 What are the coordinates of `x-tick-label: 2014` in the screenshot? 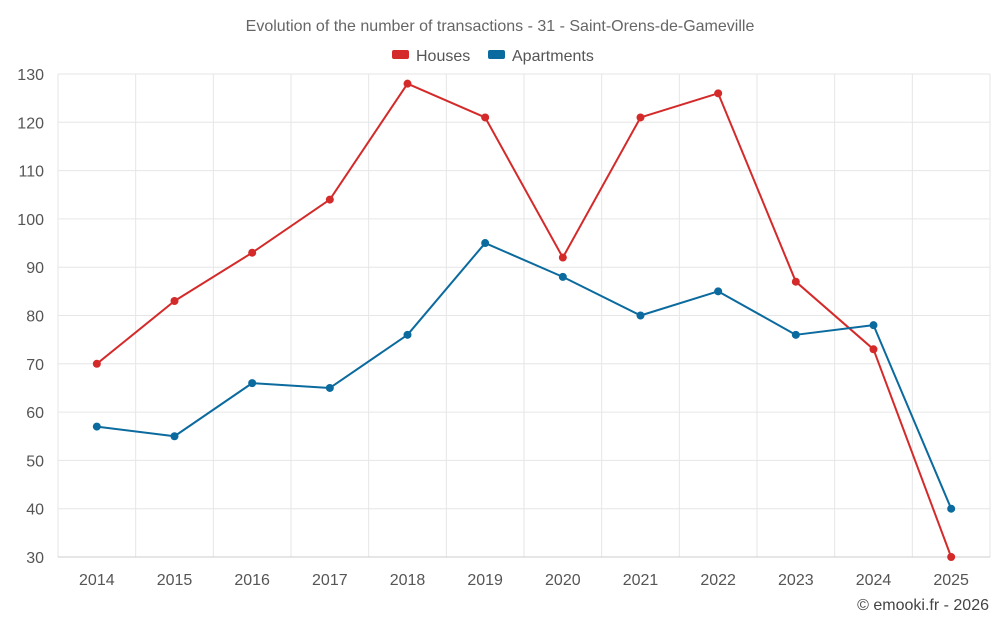 It's located at (97, 580).